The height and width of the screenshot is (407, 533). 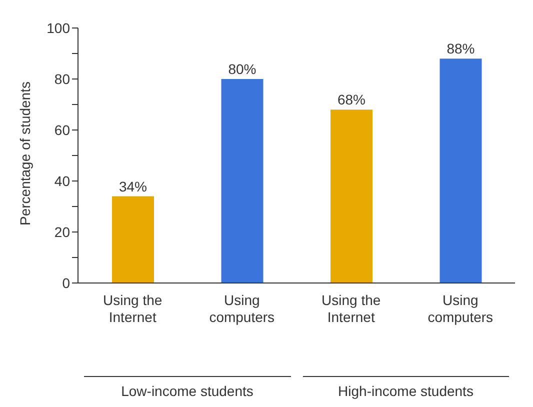 What do you see at coordinates (460, 48) in the screenshot?
I see `data-label: 88%` at bounding box center [460, 48].